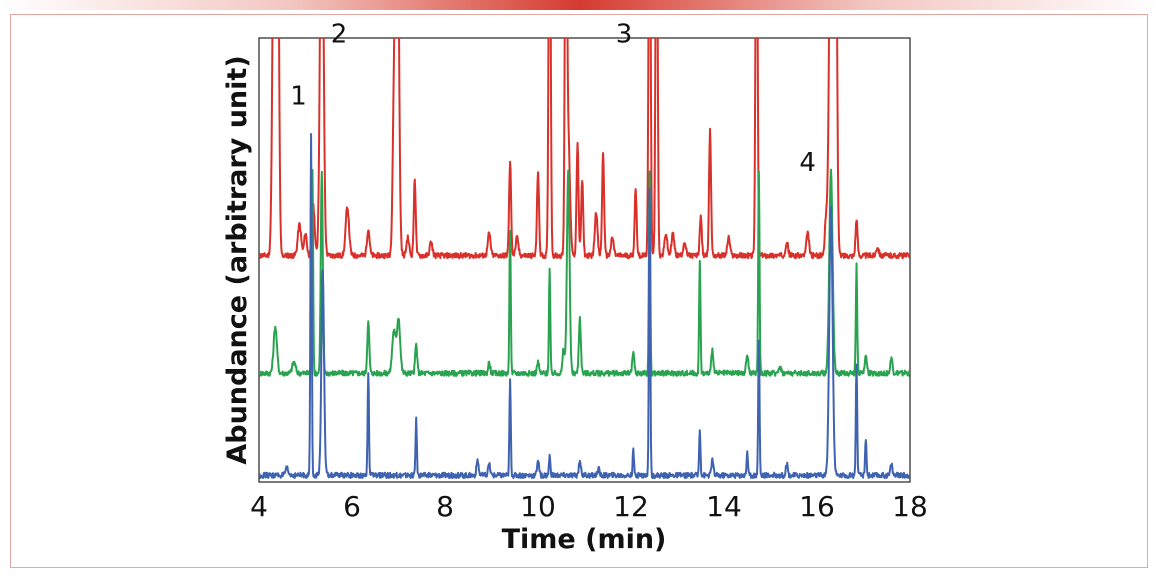 The width and height of the screenshot is (1160, 578). What do you see at coordinates (553, 98) in the screenshot?
I see `peak-annotations: 1 2 3 4` at bounding box center [553, 98].